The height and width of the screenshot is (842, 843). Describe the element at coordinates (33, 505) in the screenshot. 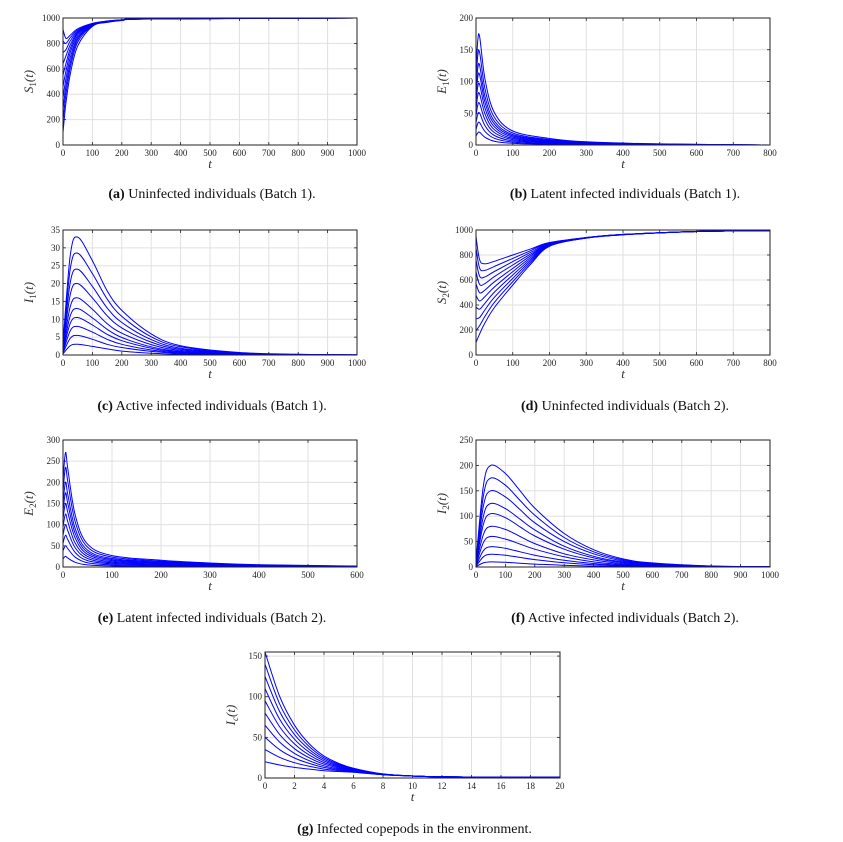

I see `y-axis-label-subscript: 2` at that location.